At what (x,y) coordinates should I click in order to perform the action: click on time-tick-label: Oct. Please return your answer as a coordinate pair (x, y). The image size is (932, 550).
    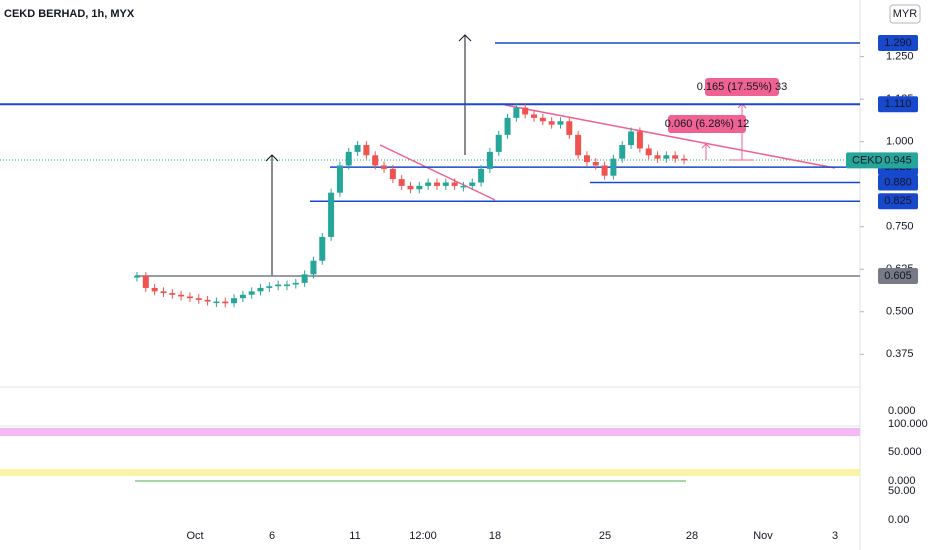
    Looking at the image, I should click on (194, 536).